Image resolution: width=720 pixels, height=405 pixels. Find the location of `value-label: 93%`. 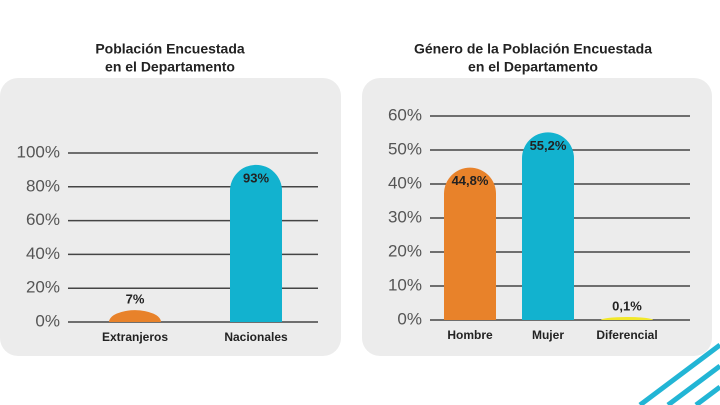

value-label: 93% is located at coordinates (256, 177).